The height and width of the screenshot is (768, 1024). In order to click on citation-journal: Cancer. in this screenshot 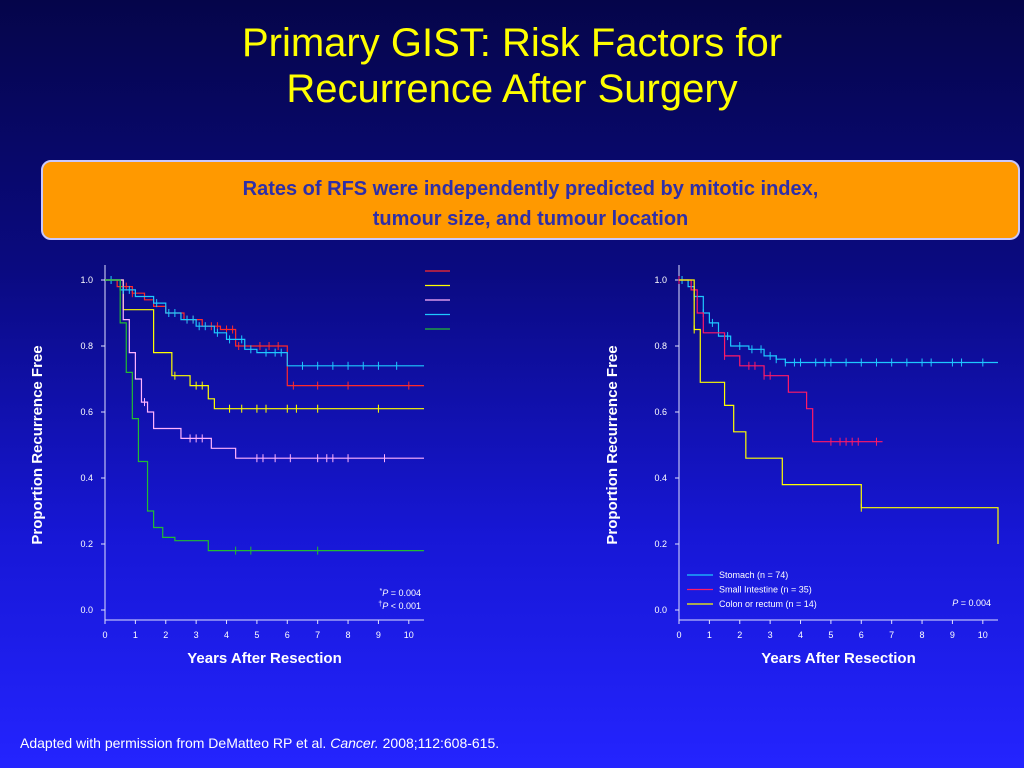, I will do `click(354, 743)`.